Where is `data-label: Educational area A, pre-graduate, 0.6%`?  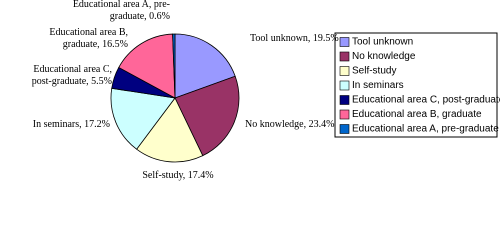 data-label: Educational area A, pre-graduate, 0.6% is located at coordinates (121, 11).